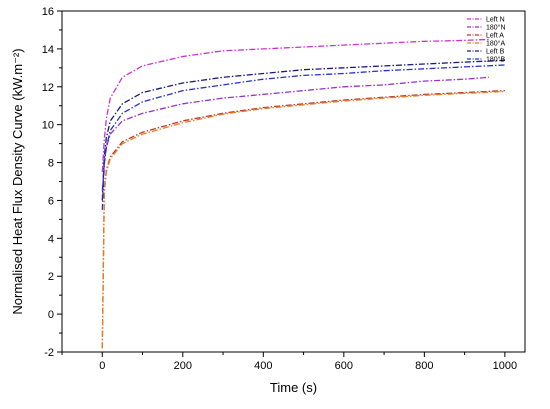 The image size is (550, 409). I want to click on x-tick-label: 1000, so click(505, 366).